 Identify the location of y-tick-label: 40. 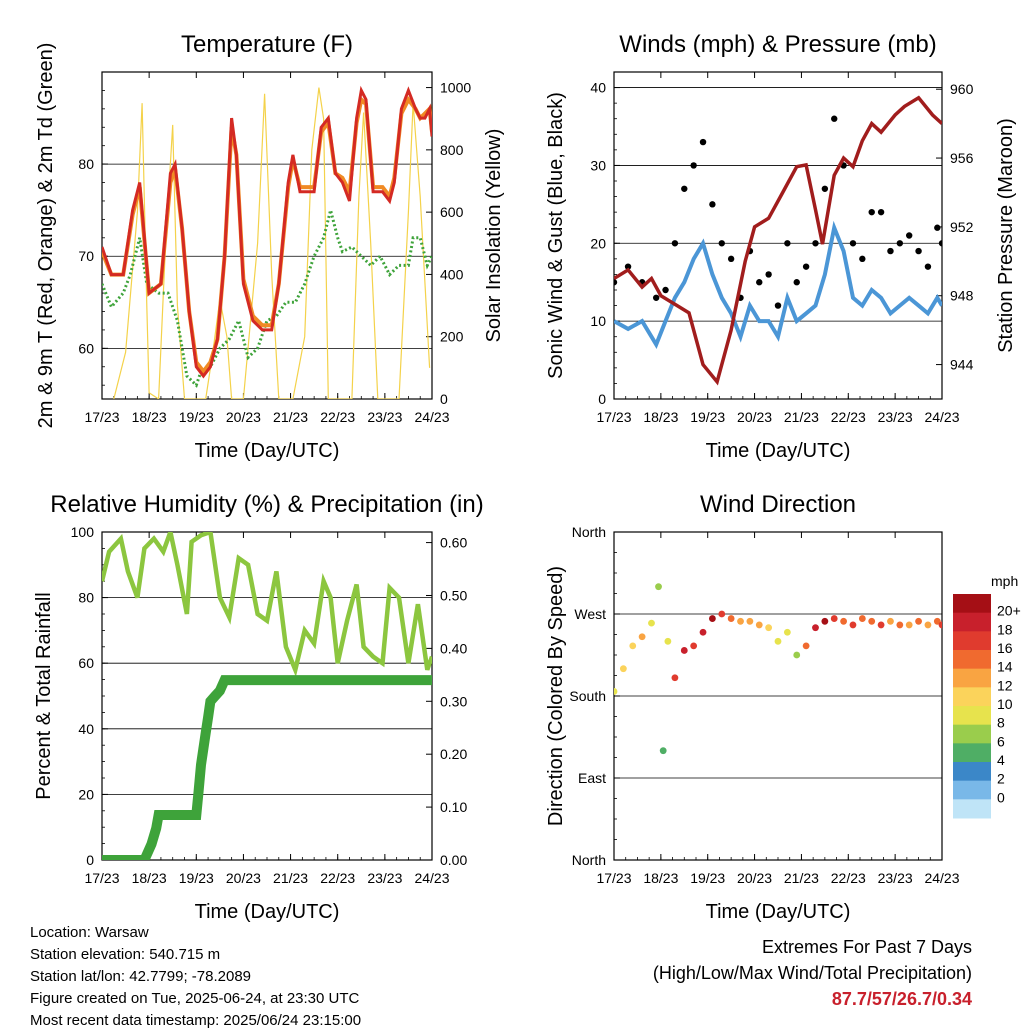
(598, 88).